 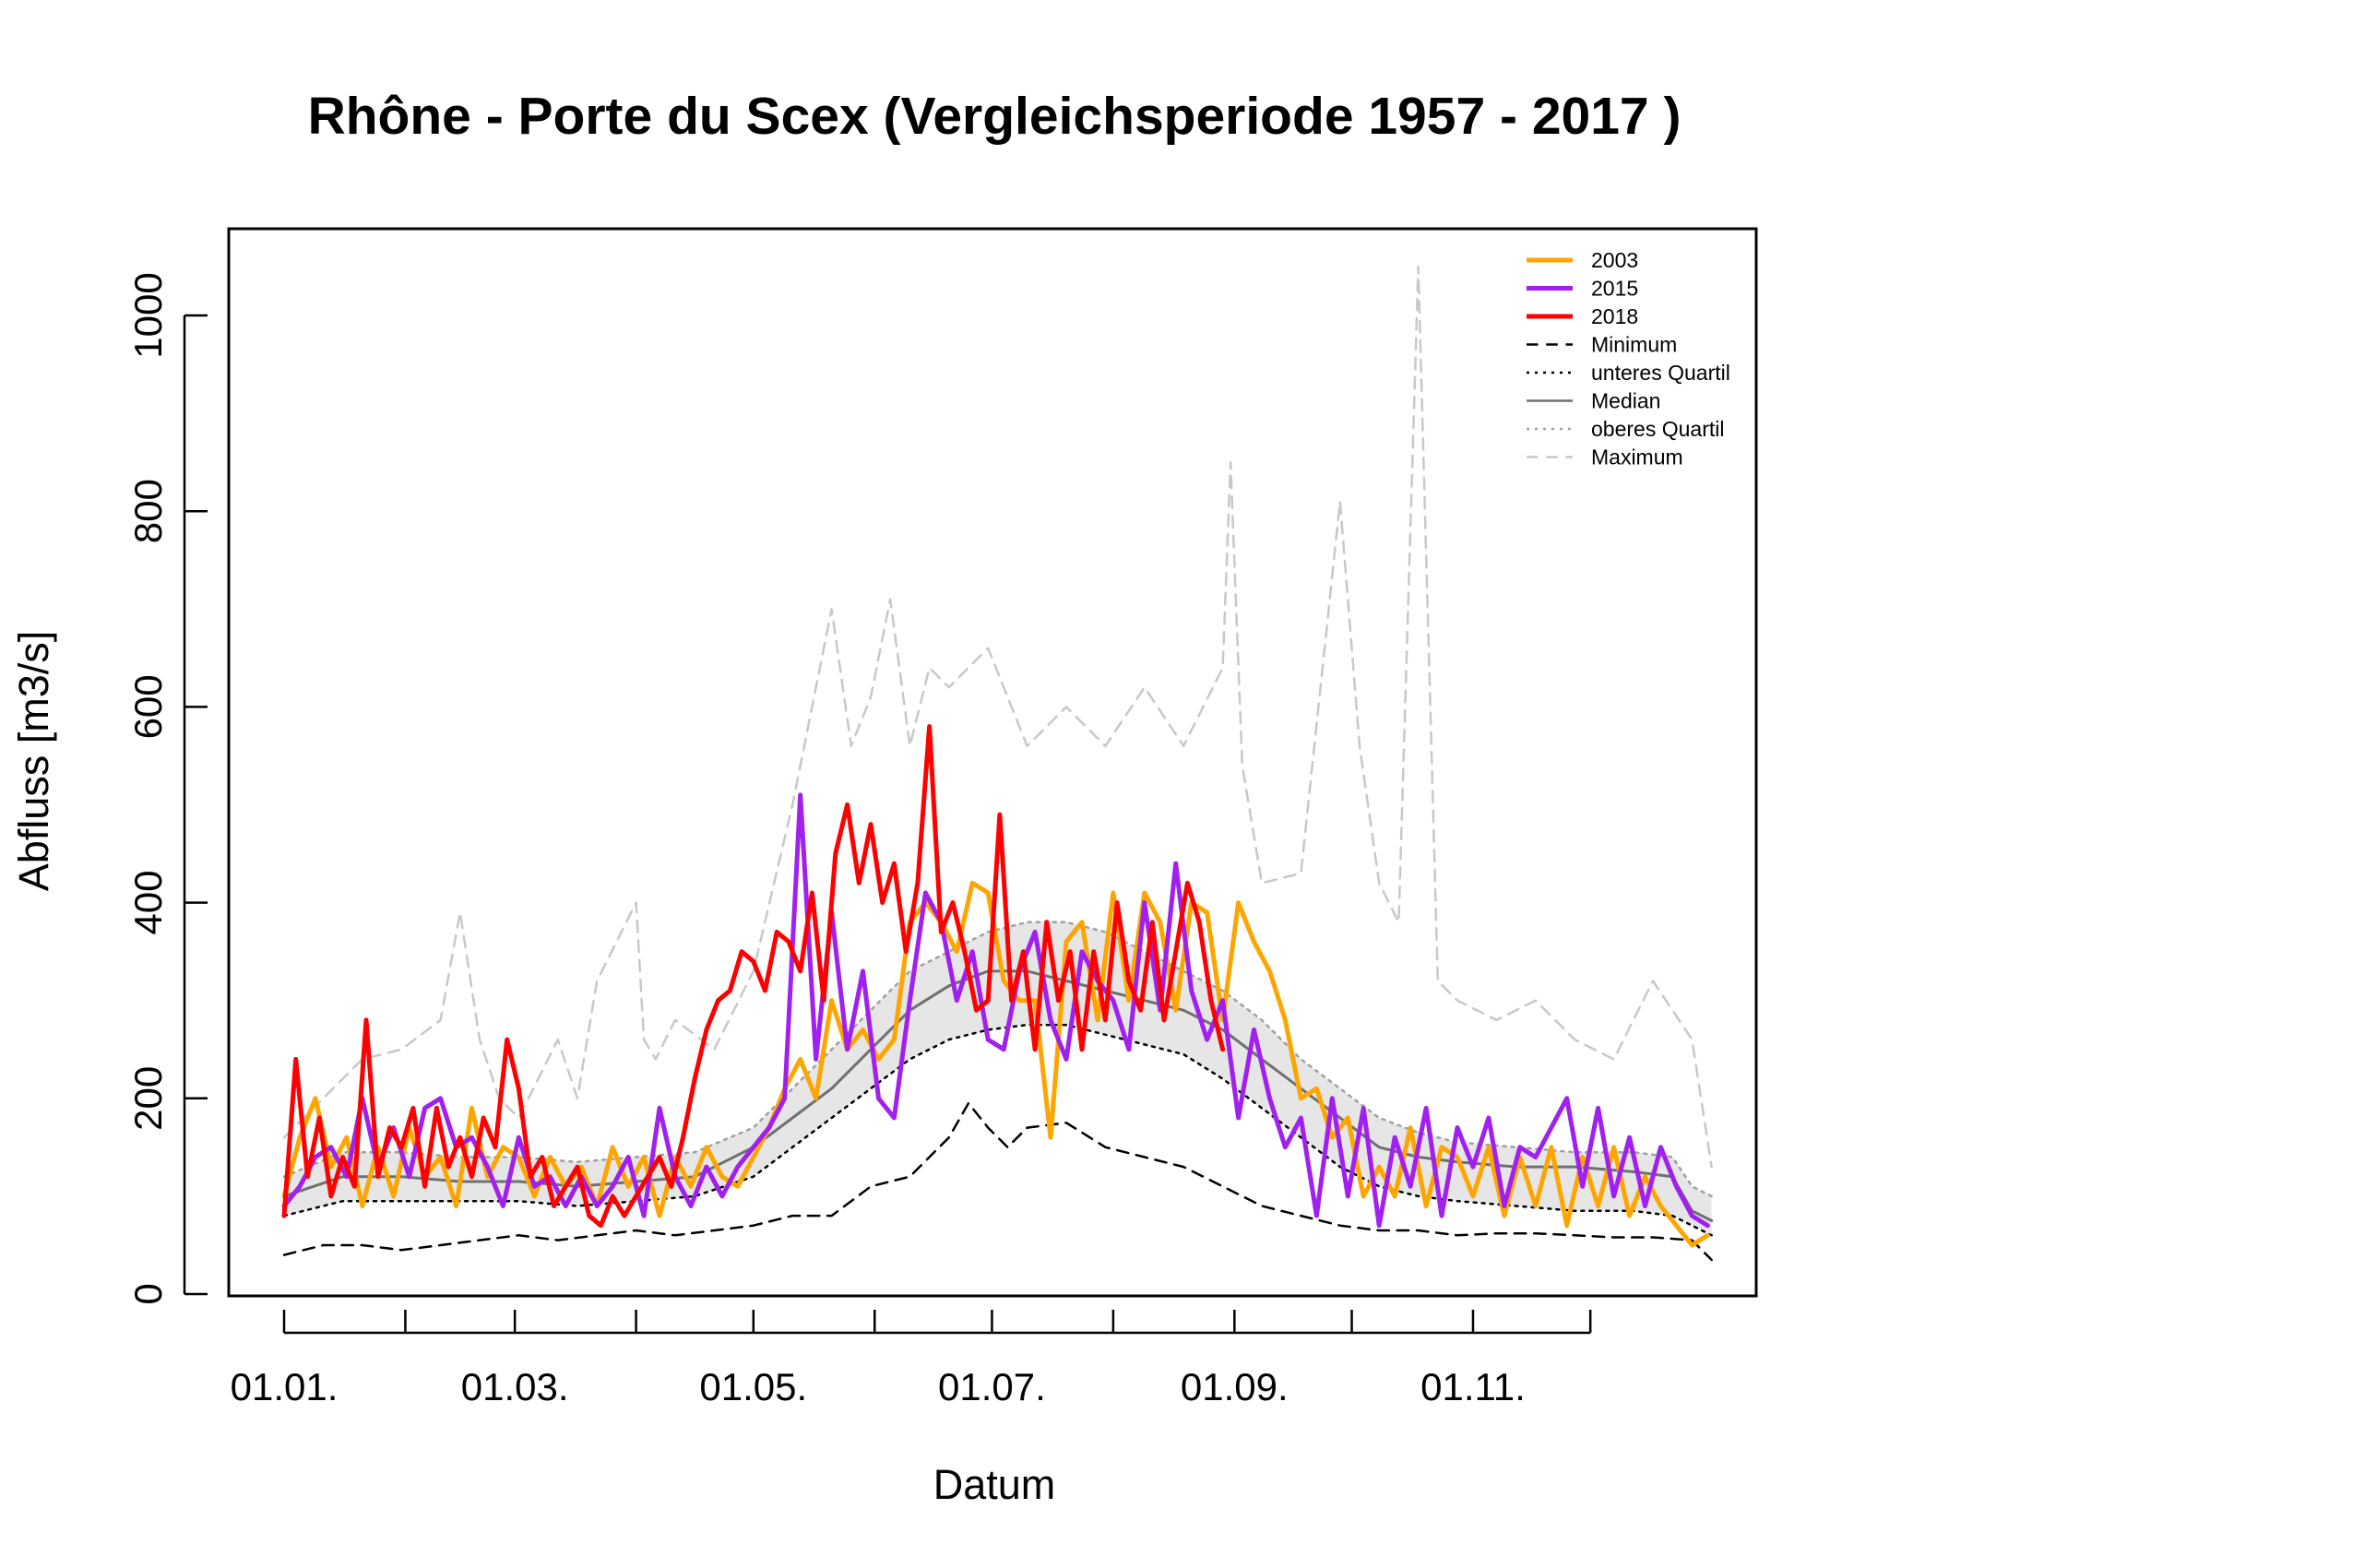 I want to click on y-tick-label: 400, so click(x=148, y=903).